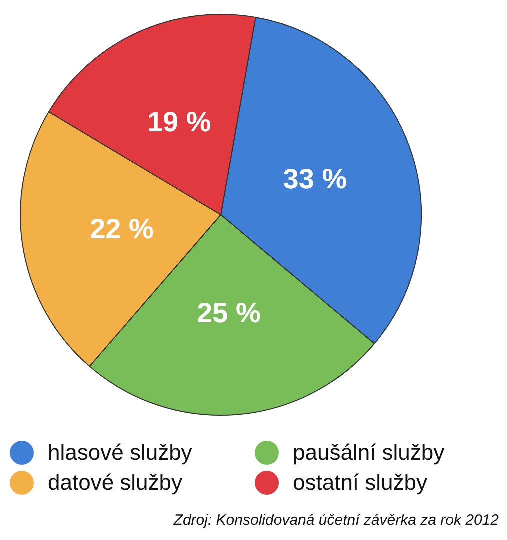 Image resolution: width=507 pixels, height=540 pixels. Describe the element at coordinates (315, 178) in the screenshot. I see `data-label: 33 %` at that location.